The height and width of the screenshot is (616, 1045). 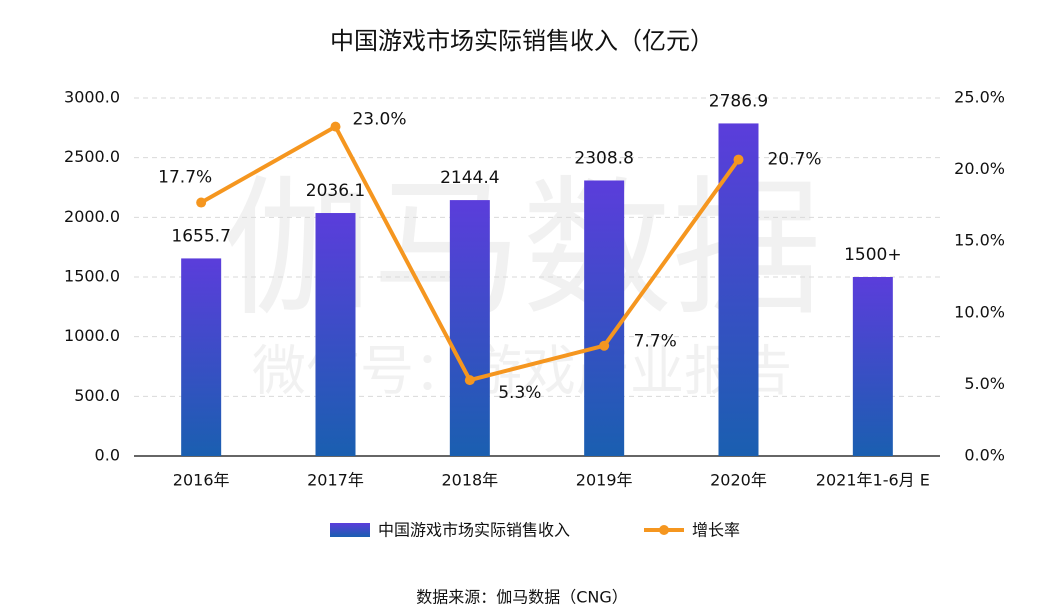 I want to click on y-tick-label: 2000.0, so click(x=92, y=216).